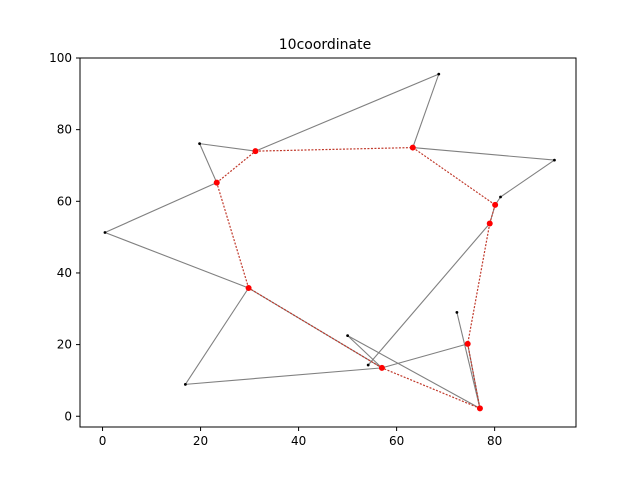 This screenshot has width=640, height=480. I want to click on x-tick-label: 0, so click(103, 441).